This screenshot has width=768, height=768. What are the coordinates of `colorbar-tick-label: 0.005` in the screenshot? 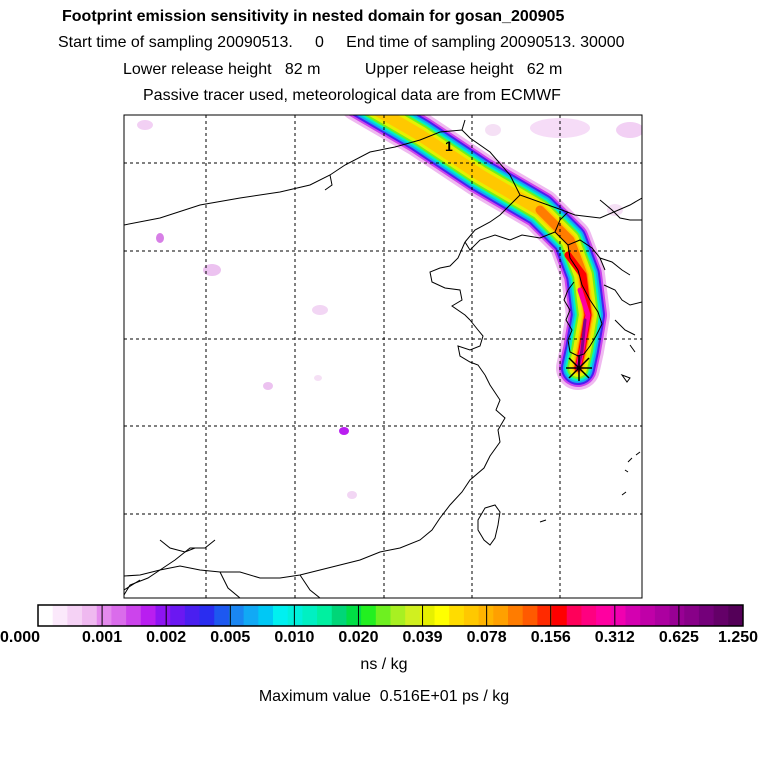 It's located at (230, 637).